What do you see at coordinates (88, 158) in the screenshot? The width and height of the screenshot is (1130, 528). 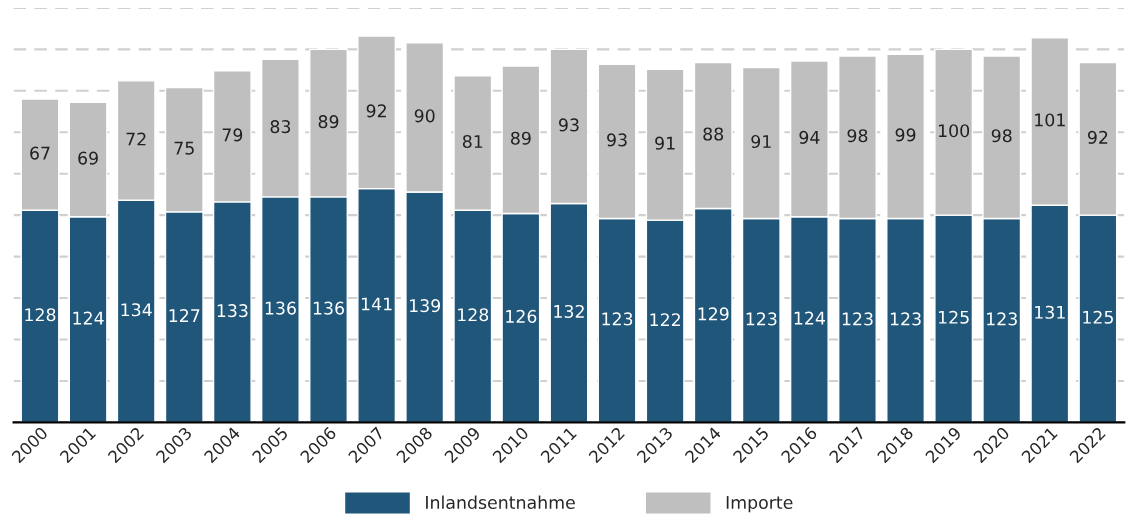 I see `data-label: 69` at bounding box center [88, 158].